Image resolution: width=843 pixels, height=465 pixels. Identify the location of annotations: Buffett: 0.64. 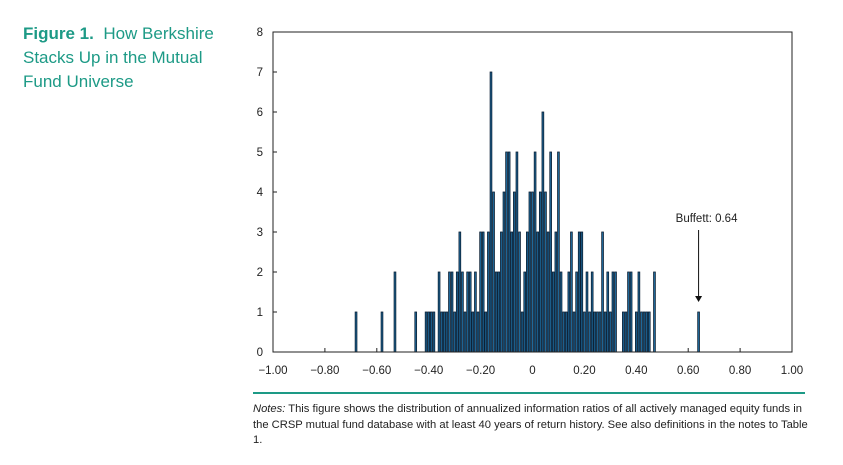
(707, 257).